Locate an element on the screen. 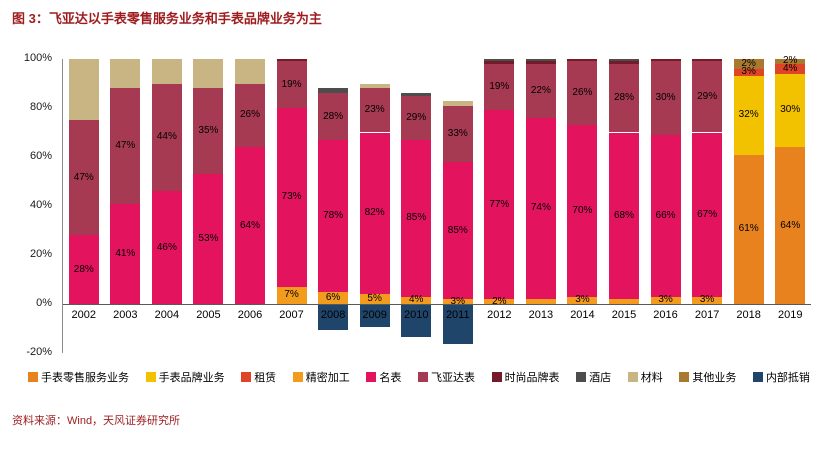 This screenshot has height=450, width=824. bar-2006: 64% 26% 2006 is located at coordinates (250, 206).